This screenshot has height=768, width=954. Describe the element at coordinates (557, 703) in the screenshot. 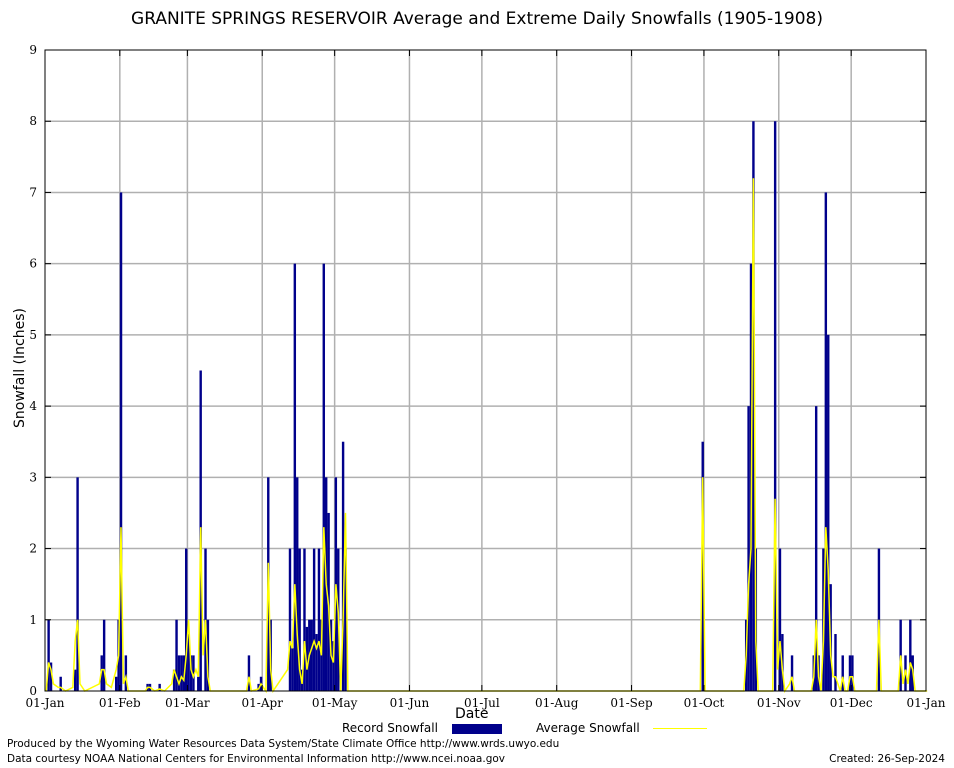

I see `x-tick-label: 01-Aug` at that location.